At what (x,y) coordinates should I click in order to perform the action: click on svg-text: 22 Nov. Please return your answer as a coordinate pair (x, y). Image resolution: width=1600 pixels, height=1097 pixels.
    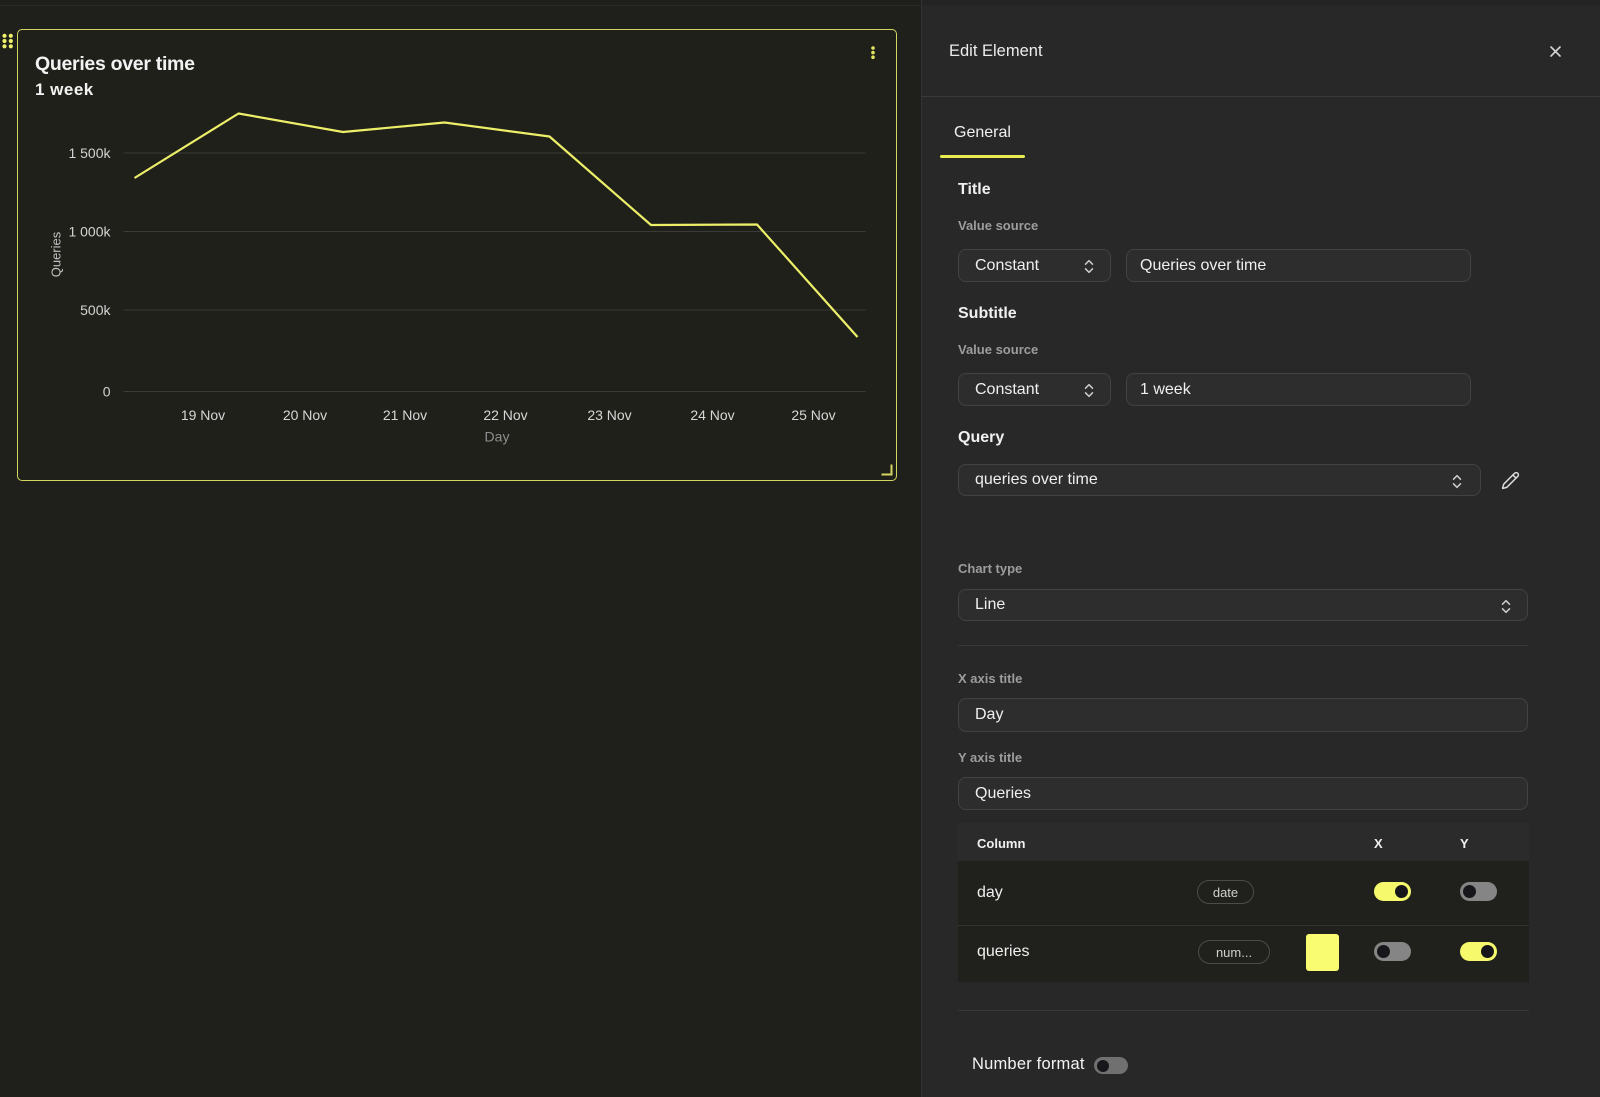
    Looking at the image, I should click on (505, 415).